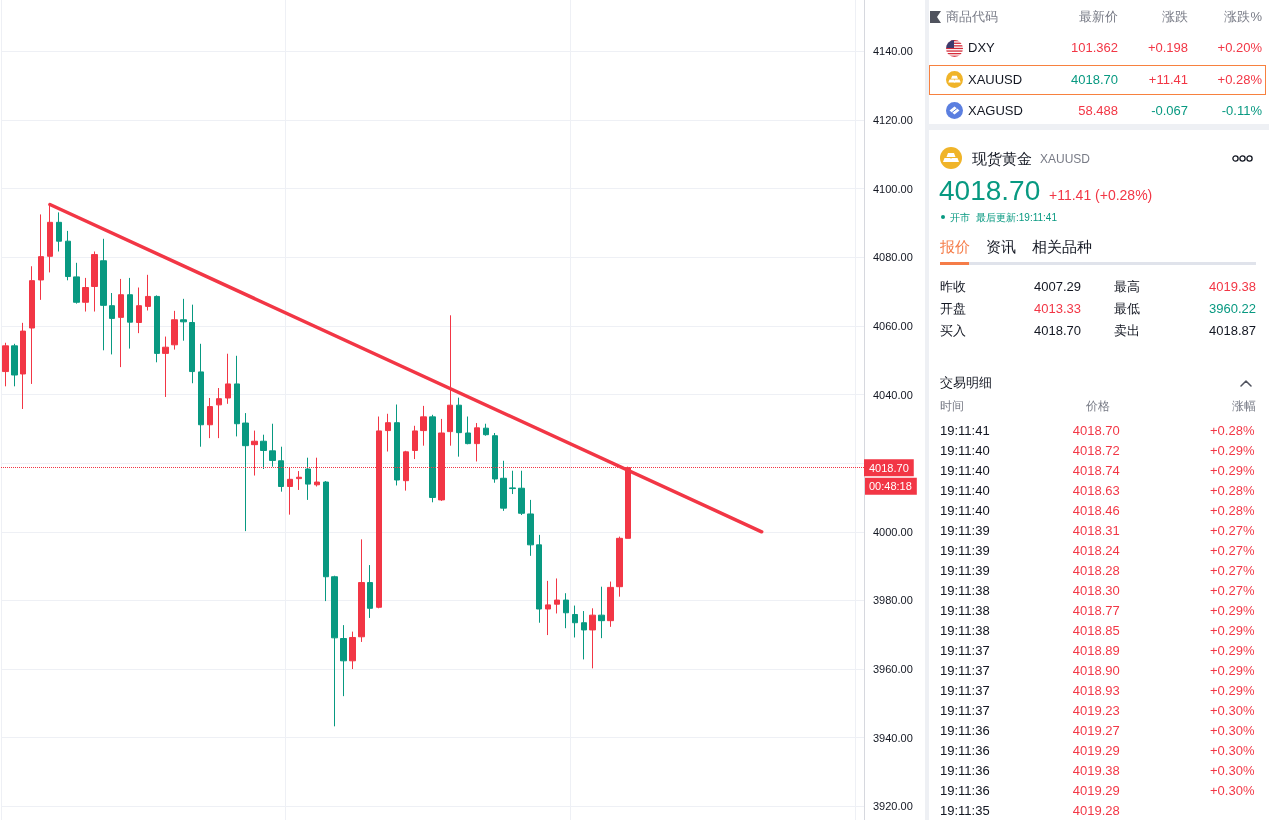 This screenshot has width=1269, height=820. Describe the element at coordinates (1097, 430) in the screenshot. I see `text: 19:11:41 4018.70 +0.28%` at that location.